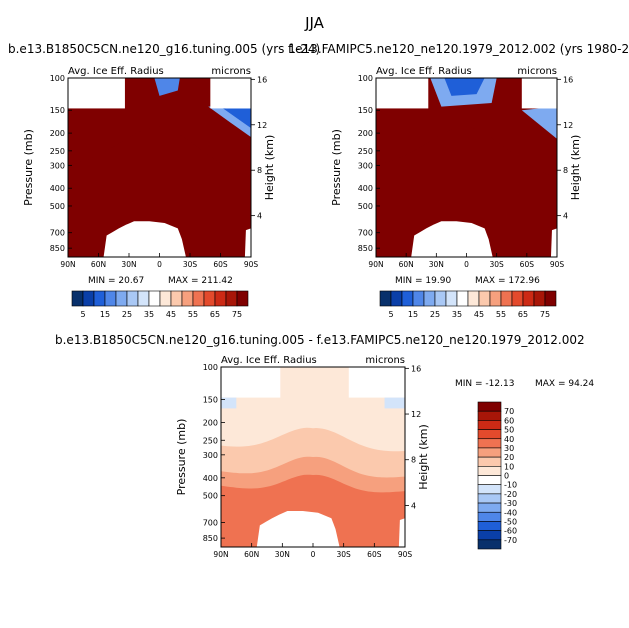 The image size is (629, 628). I want to click on colorbar-label: 15, so click(413, 314).